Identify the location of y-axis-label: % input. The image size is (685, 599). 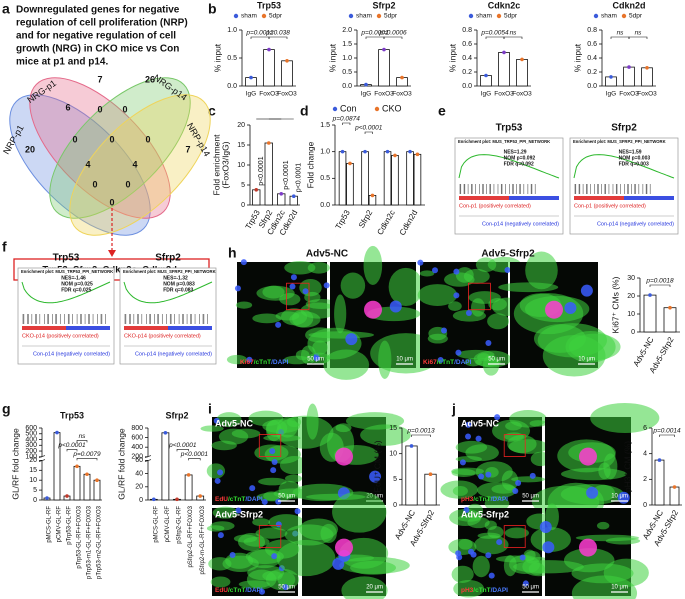
(452, 57).